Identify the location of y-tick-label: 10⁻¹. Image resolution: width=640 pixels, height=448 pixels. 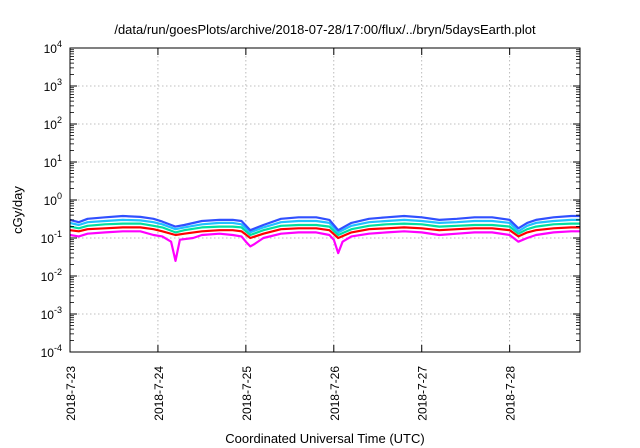
(51, 237).